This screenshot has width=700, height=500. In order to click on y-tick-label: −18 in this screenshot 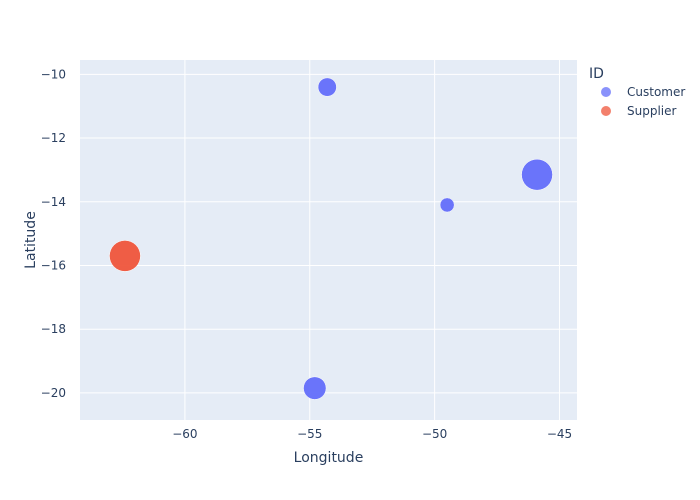, I will do `click(53, 329)`.